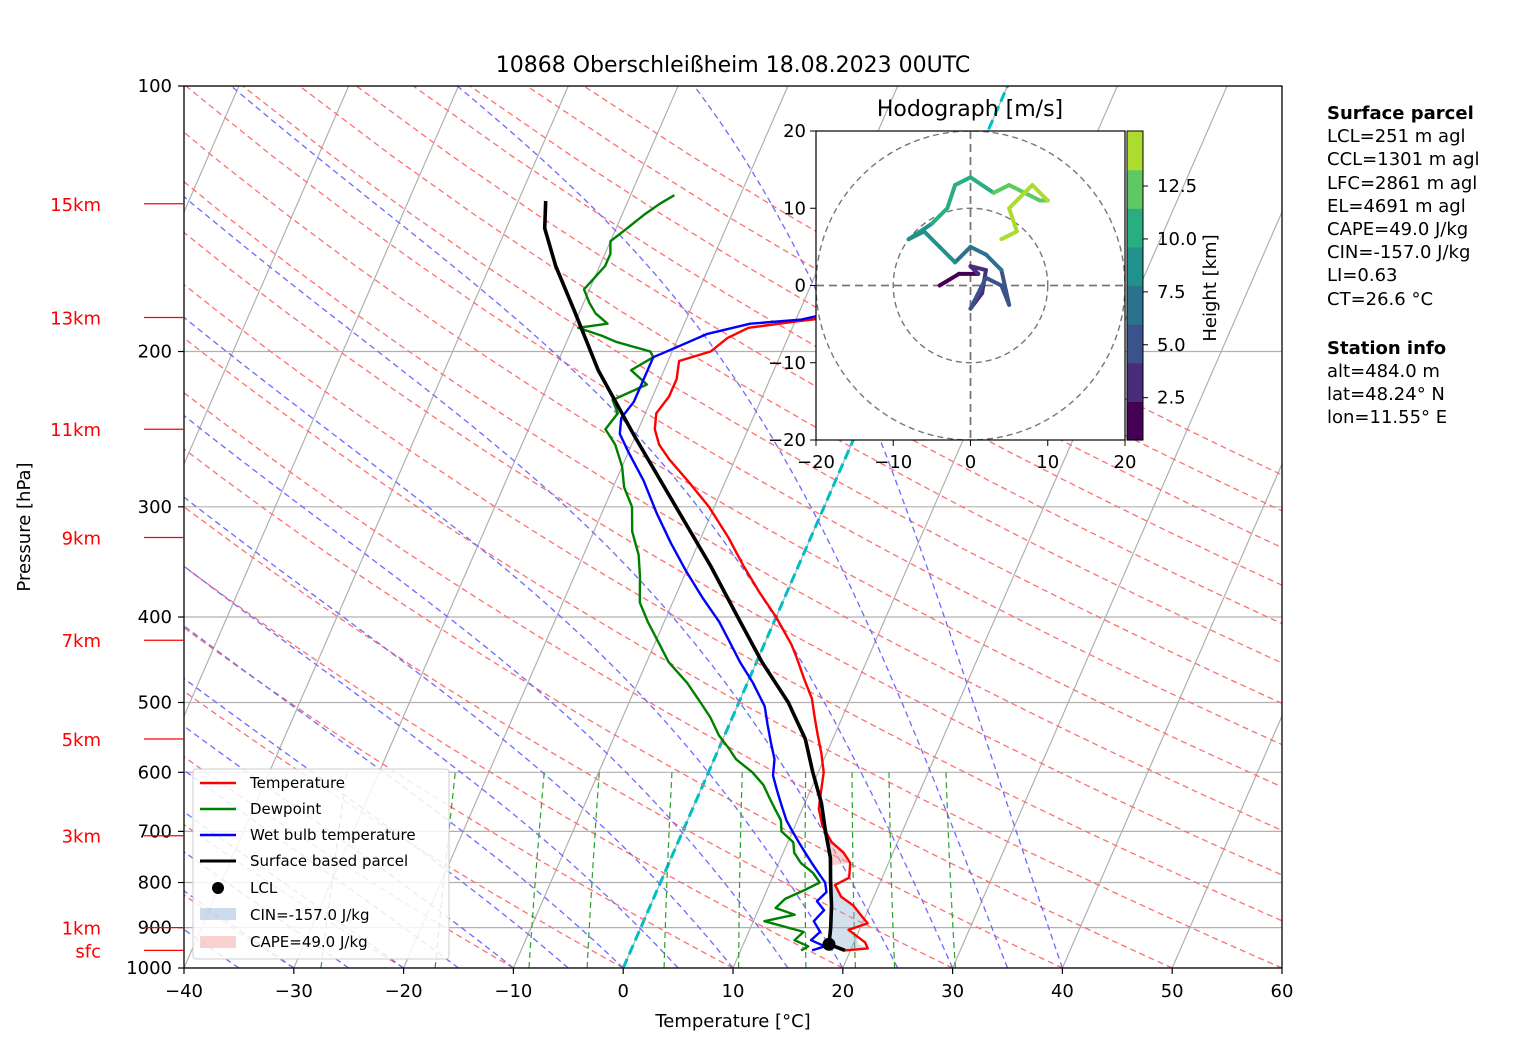 The height and width of the screenshot is (1054, 1517). Describe the element at coordinates (970, 109) in the screenshot. I see `hodograph-title: Hodograph [m/s]` at that location.